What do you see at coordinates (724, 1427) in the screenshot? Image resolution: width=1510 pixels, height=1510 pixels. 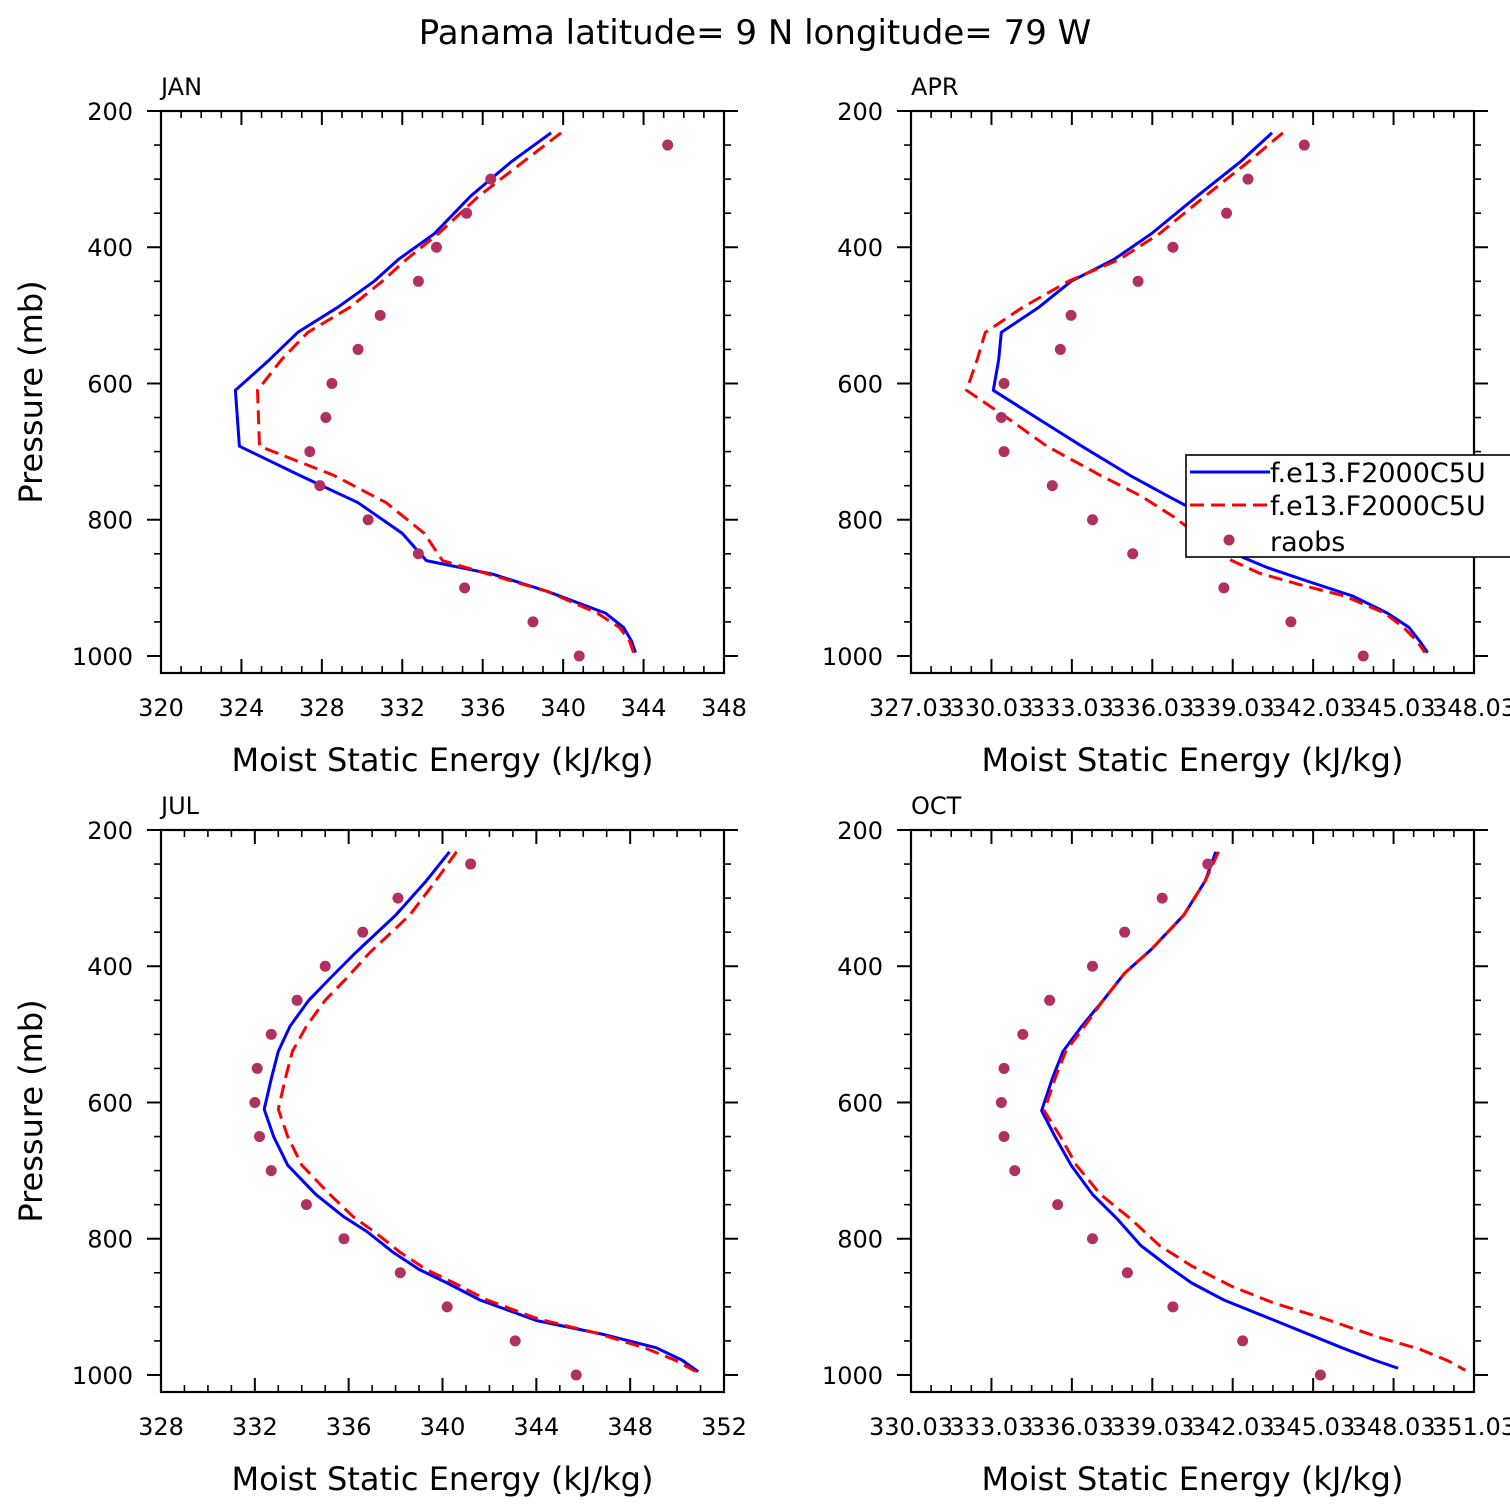 I see `x-tick-label: 352` at bounding box center [724, 1427].